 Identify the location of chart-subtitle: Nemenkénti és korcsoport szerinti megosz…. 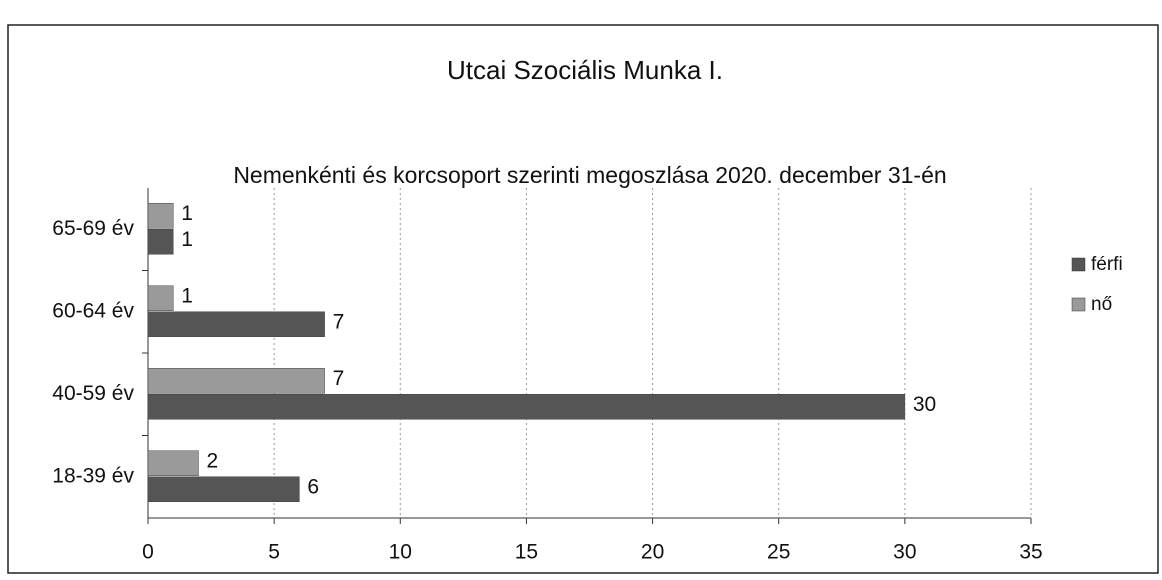
(589, 175).